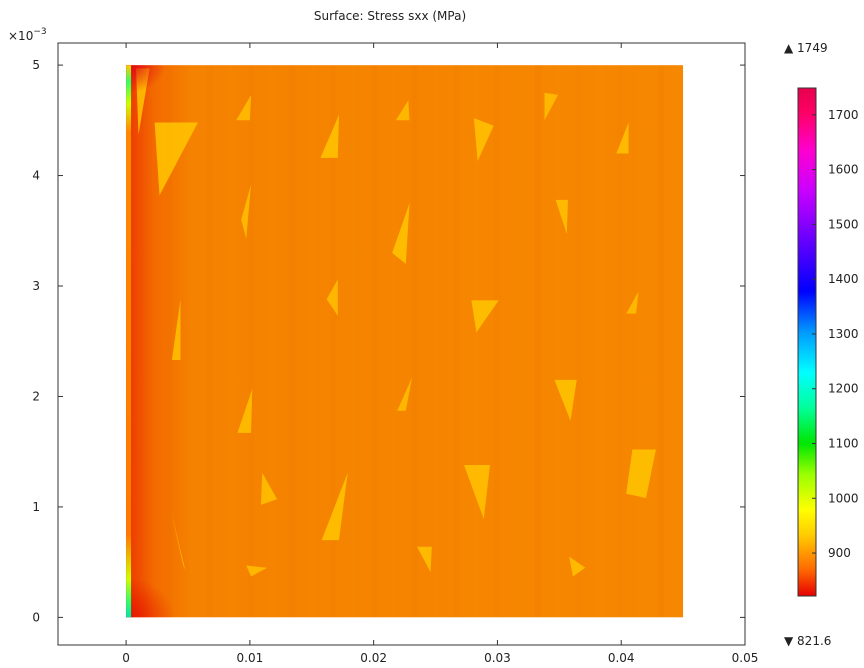 The image size is (864, 668). What do you see at coordinates (745, 658) in the screenshot?
I see `x-tick-label: 0.05` at bounding box center [745, 658].